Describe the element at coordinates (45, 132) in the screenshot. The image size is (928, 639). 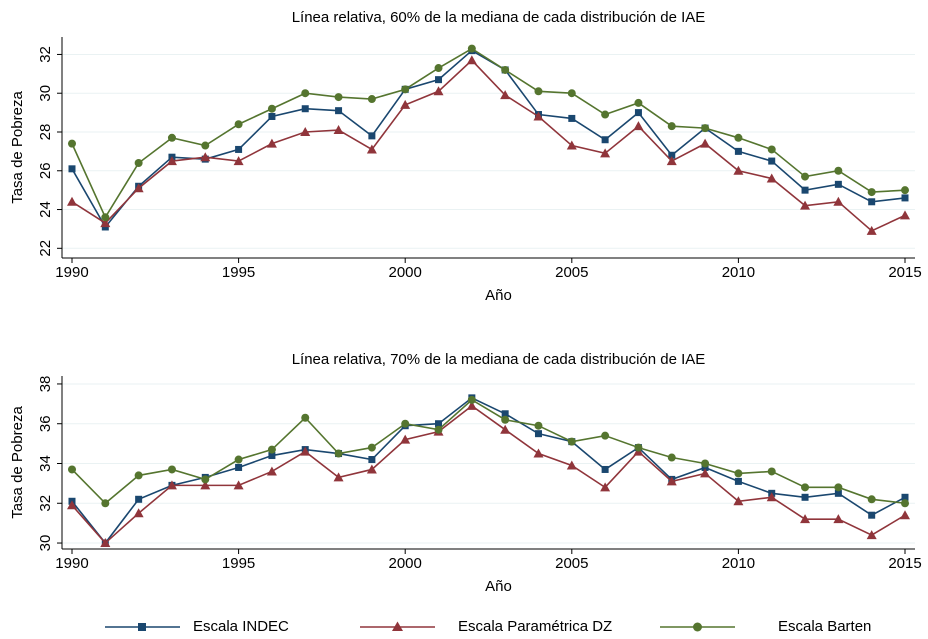
I see `y-tick-label: 28` at that location.